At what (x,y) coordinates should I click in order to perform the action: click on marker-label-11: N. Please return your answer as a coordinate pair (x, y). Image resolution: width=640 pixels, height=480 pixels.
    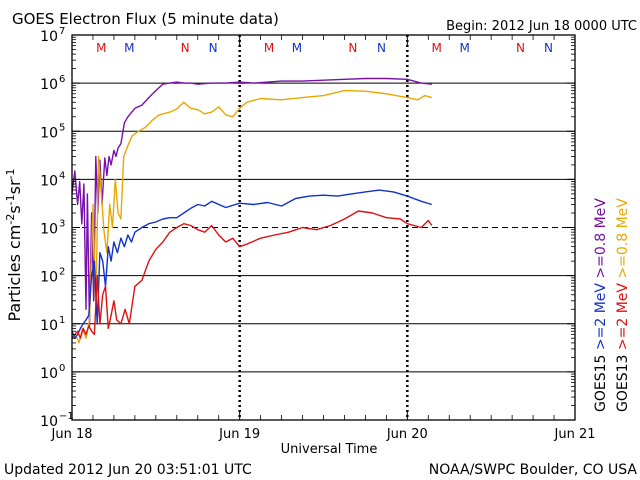
    Looking at the image, I should click on (548, 48).